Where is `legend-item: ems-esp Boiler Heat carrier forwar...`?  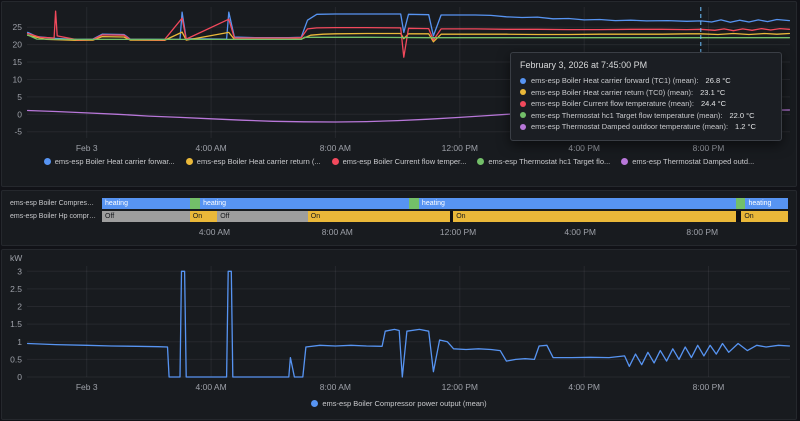 legend-item: ems-esp Boiler Heat carrier forwar... is located at coordinates (109, 161).